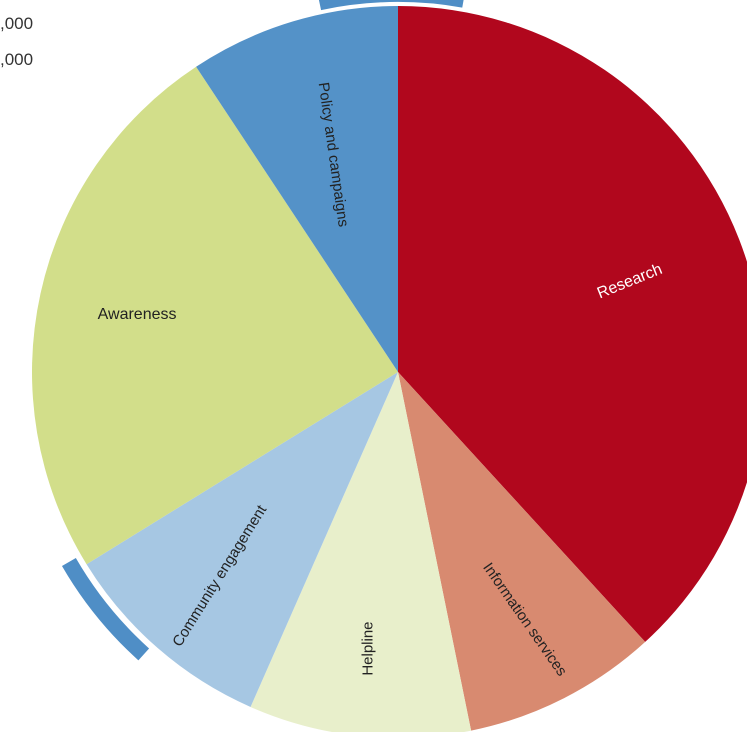 This screenshot has width=747, height=732. What do you see at coordinates (391, 5) in the screenshot?
I see `ring-arc-top` at bounding box center [391, 5].